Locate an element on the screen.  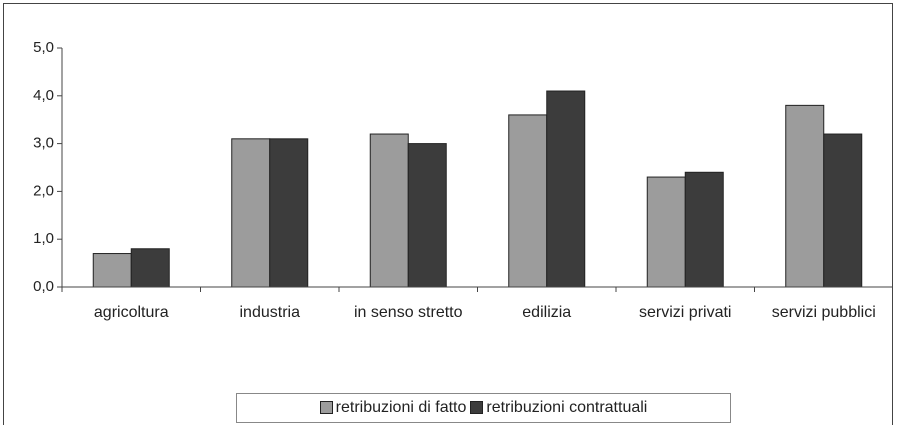
y-tick-label: 1,0 is located at coordinates (43, 238).